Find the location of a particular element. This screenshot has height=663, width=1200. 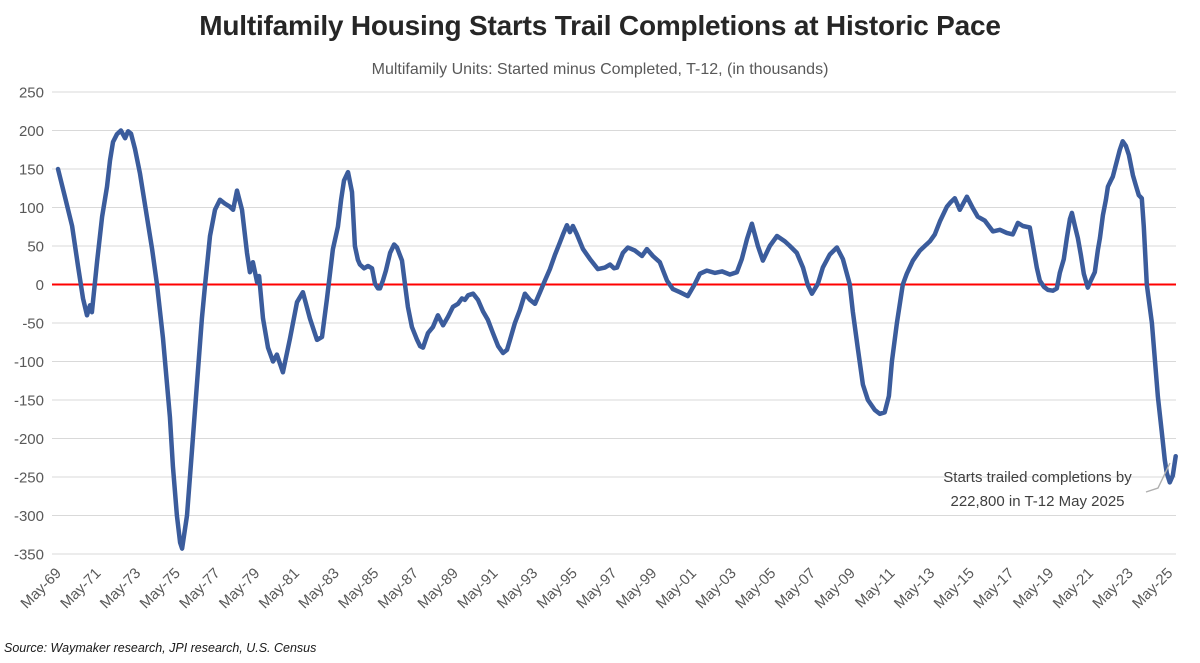

y-tick-label: 0 is located at coordinates (40, 285).